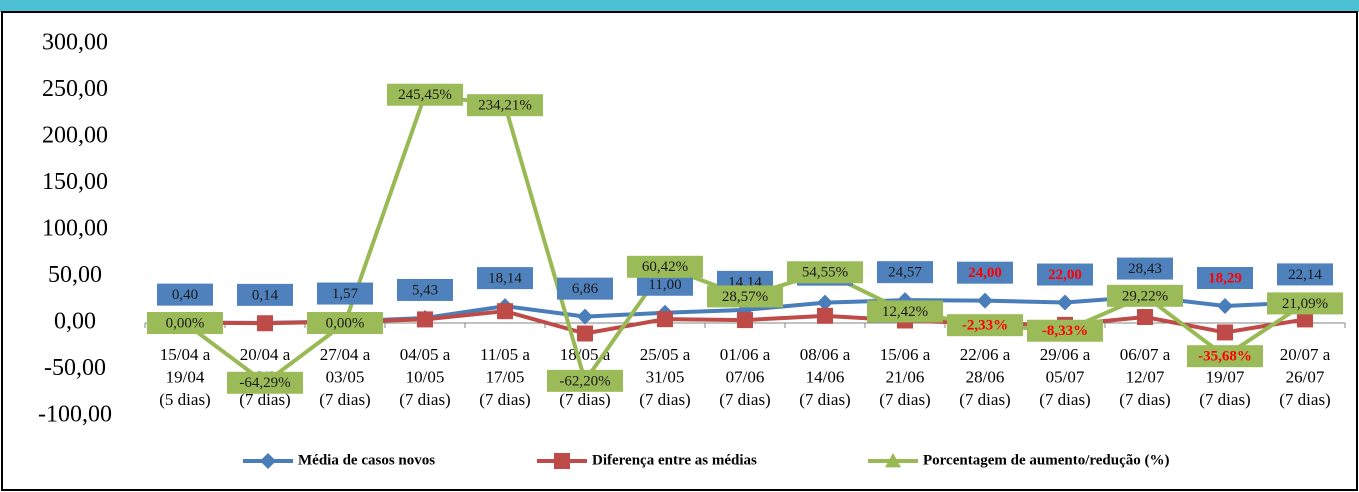  Describe the element at coordinates (1305, 354) in the screenshot. I see `x-tick-label: 20/07 a` at that location.